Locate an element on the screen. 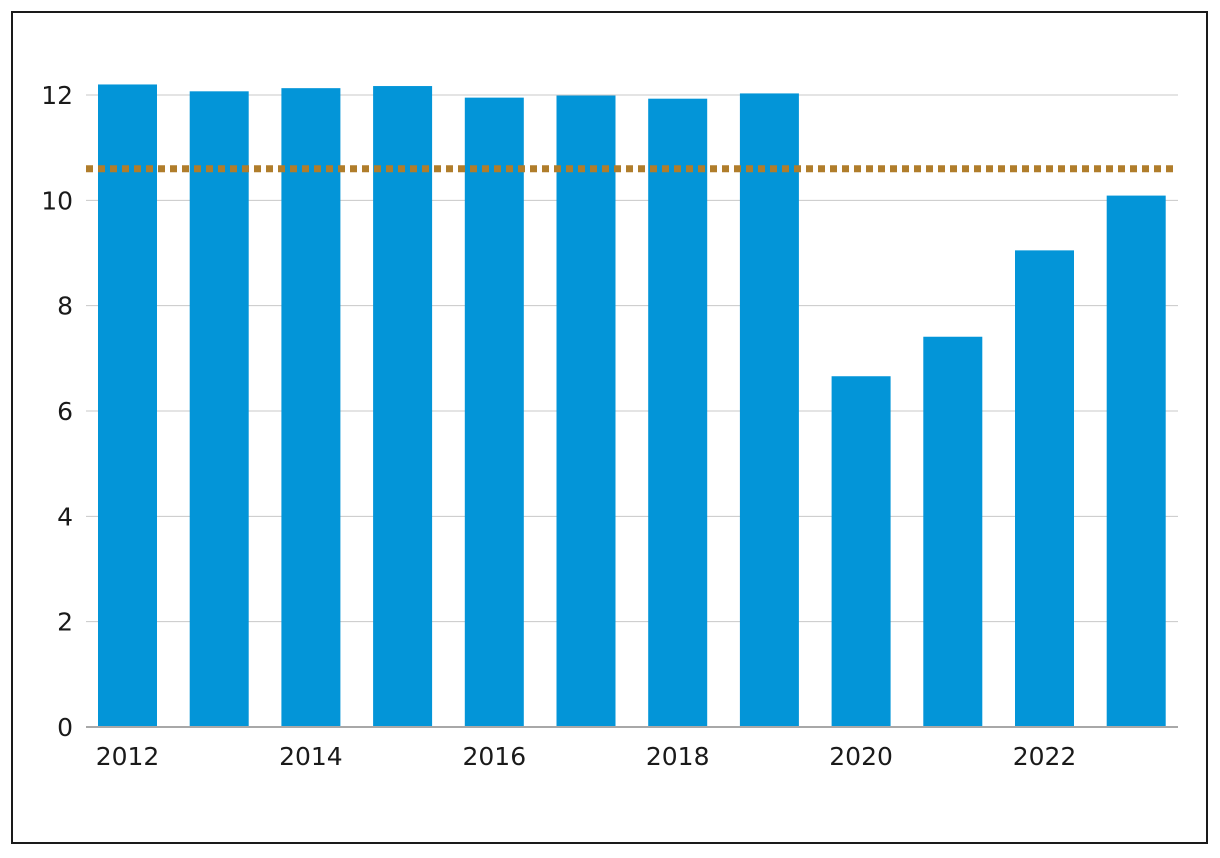  y-tick-label-10: 10 is located at coordinates (57, 200).